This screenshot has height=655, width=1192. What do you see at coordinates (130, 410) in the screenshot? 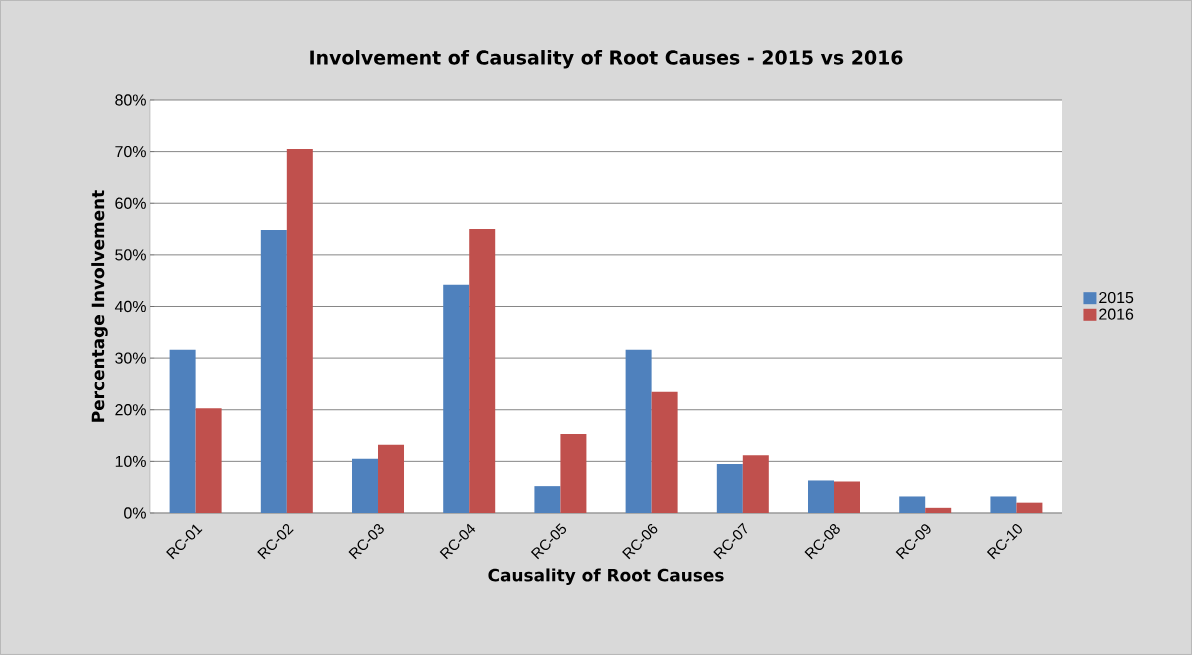
I see `y-tick-label: 20%` at bounding box center [130, 410].